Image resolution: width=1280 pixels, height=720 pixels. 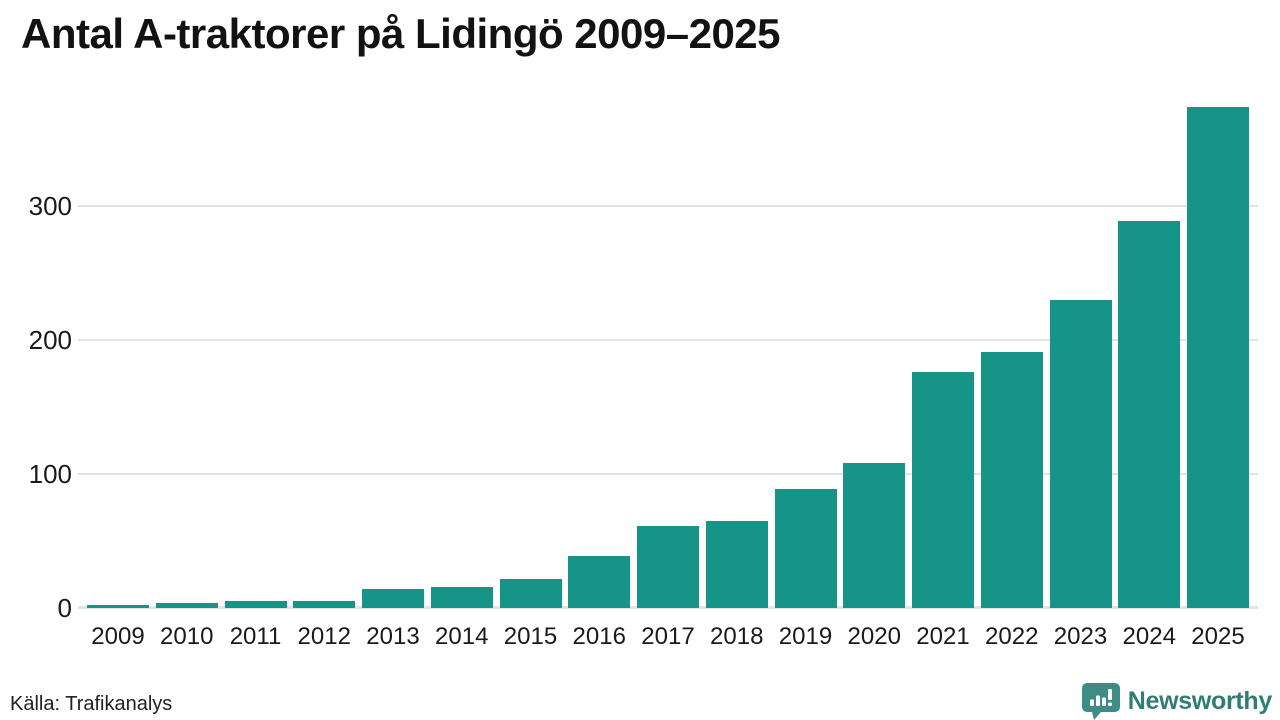 What do you see at coordinates (1100, 701) in the screenshot?
I see `newsworthy-logo-icon` at bounding box center [1100, 701].